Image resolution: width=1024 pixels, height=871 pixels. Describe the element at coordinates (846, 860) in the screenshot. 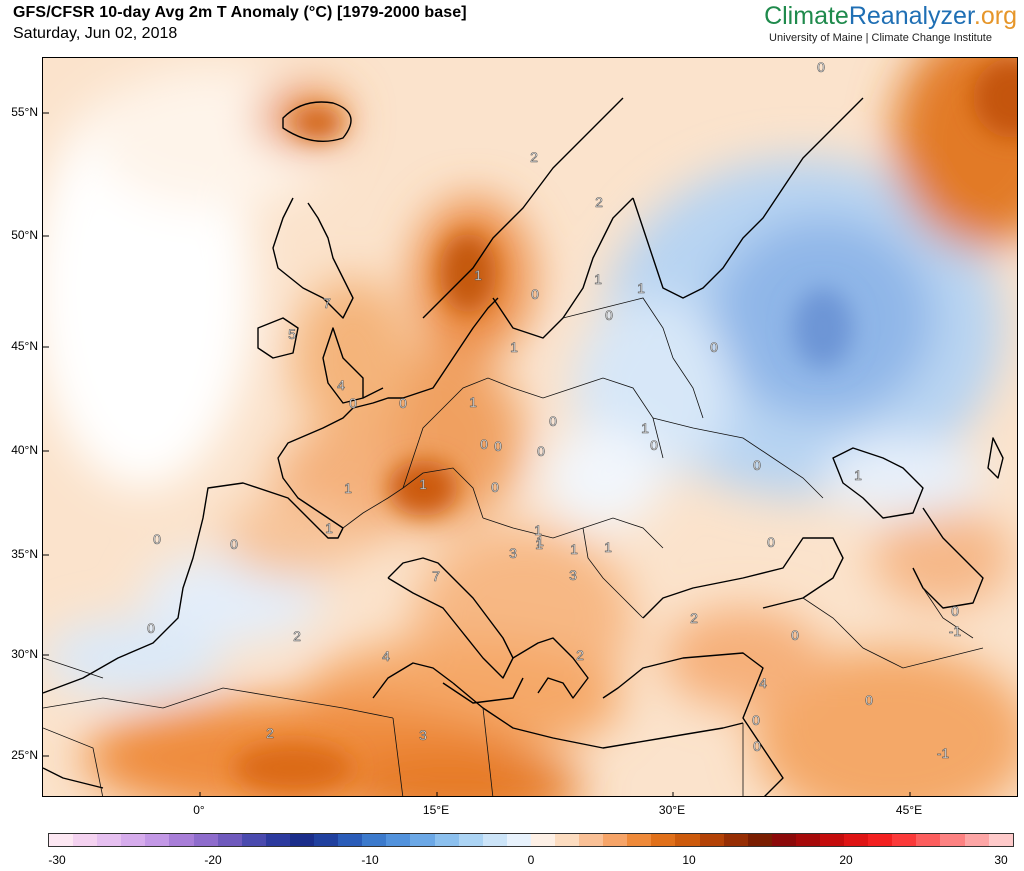

I see `colorbar-label-20: 20` at that location.